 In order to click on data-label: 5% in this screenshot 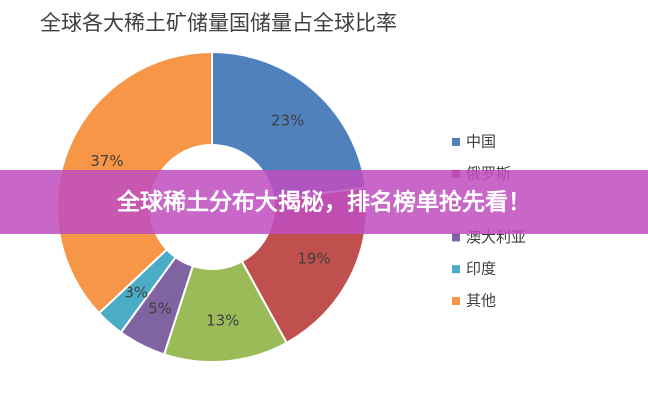, I will do `click(160, 309)`.